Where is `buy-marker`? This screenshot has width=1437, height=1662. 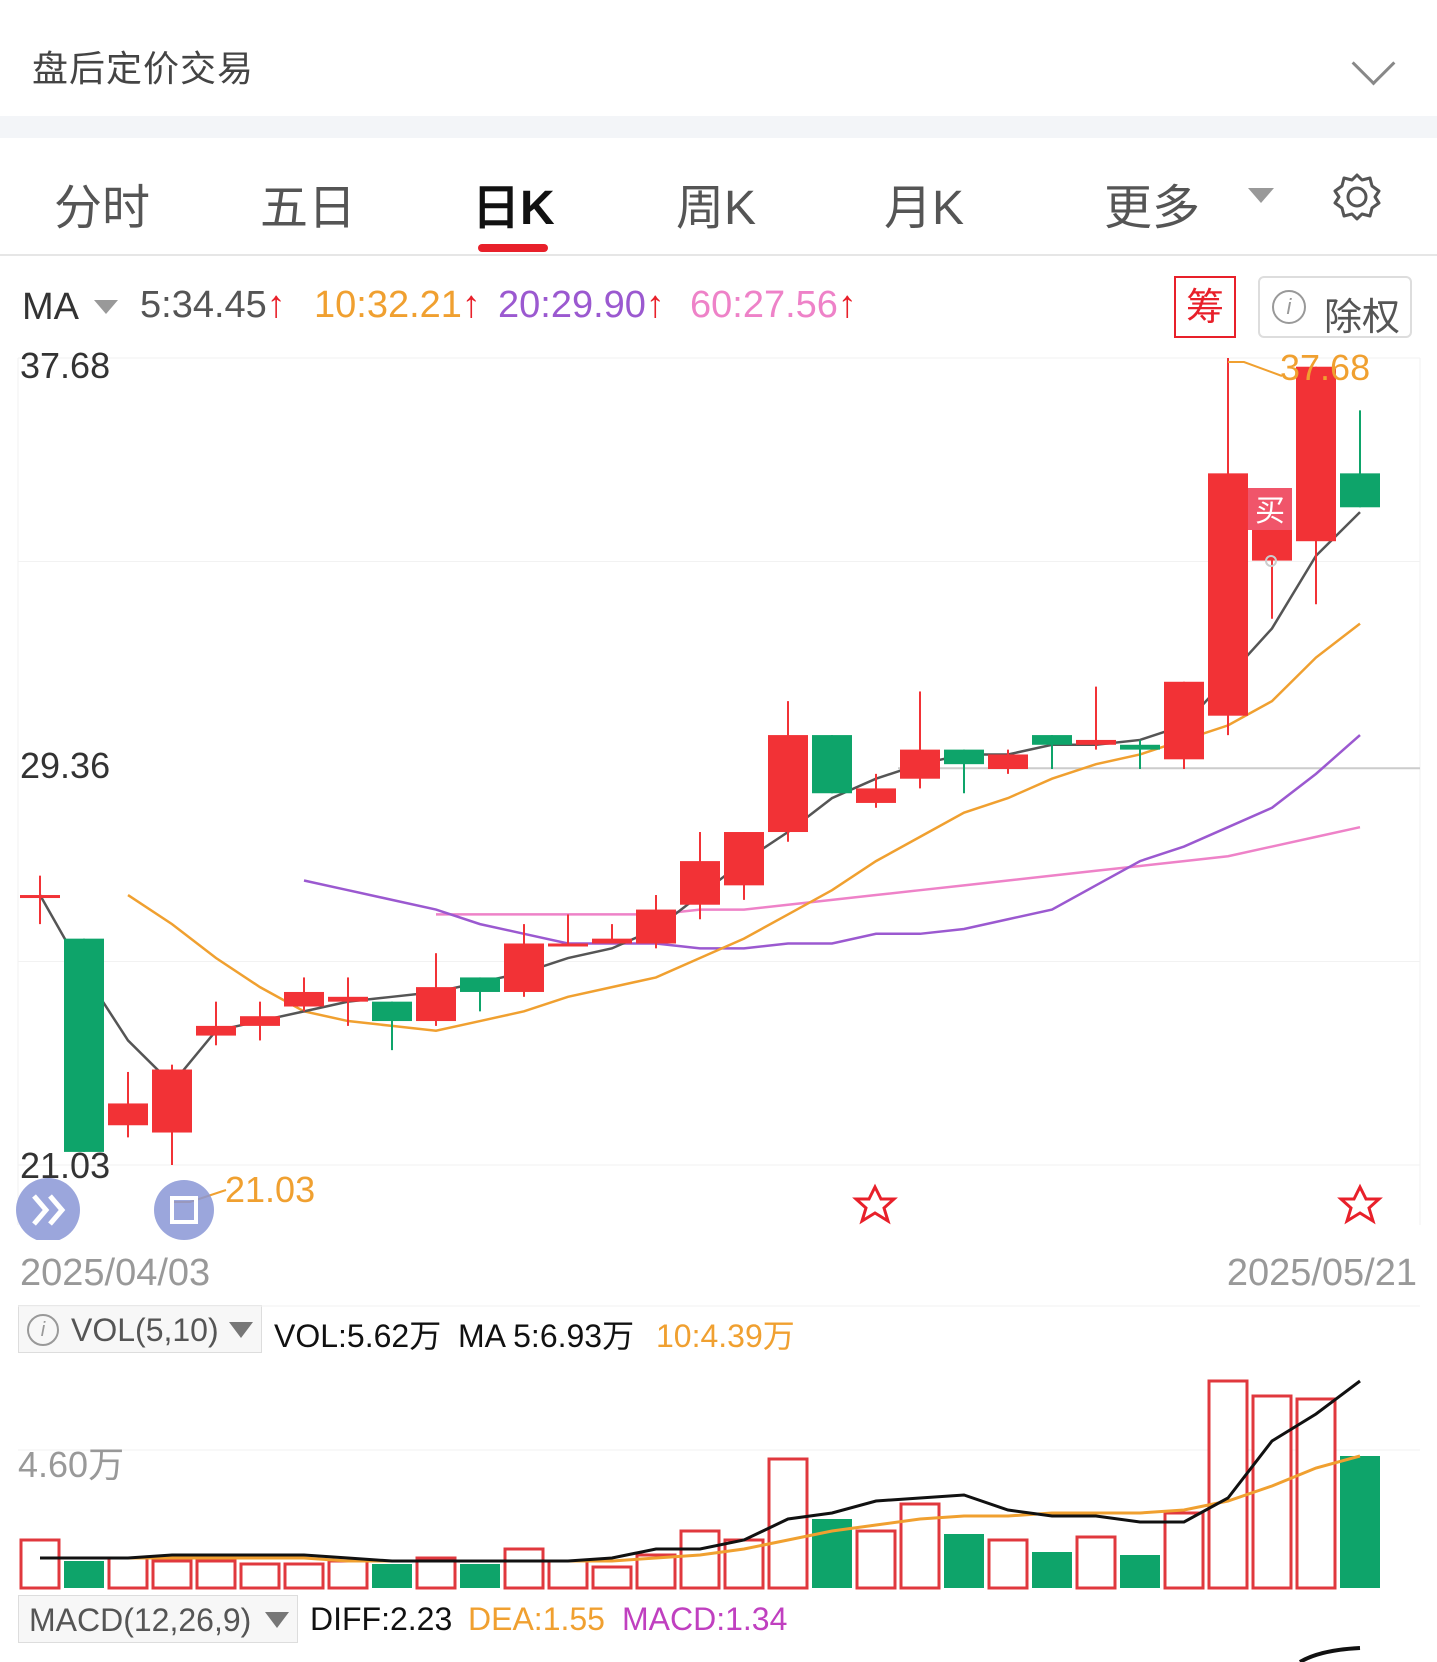
buy-marker is located at coordinates (1270, 509).